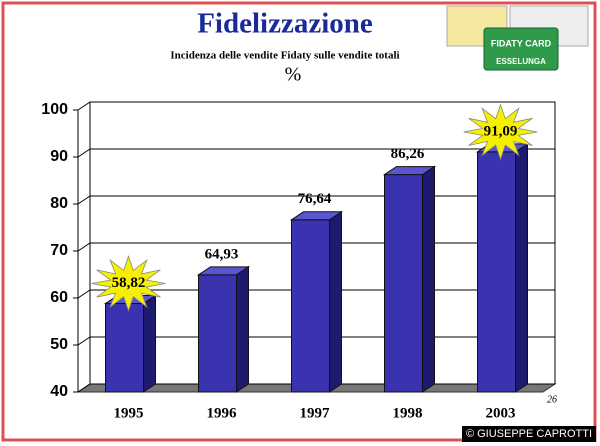  Describe the element at coordinates (521, 49) in the screenshot. I see `card` at that location.